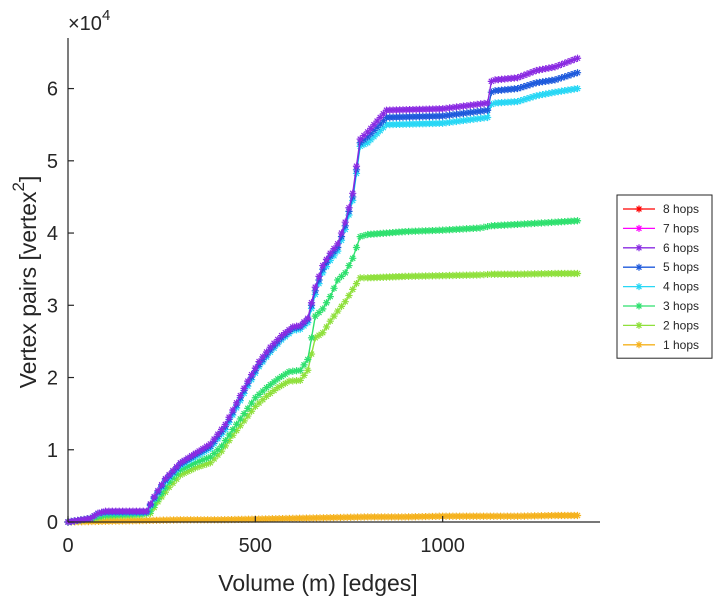 Image resolution: width=726 pixels, height=600 pixels. Describe the element at coordinates (681, 306) in the screenshot. I see `legend-label: 3 hops` at that location.